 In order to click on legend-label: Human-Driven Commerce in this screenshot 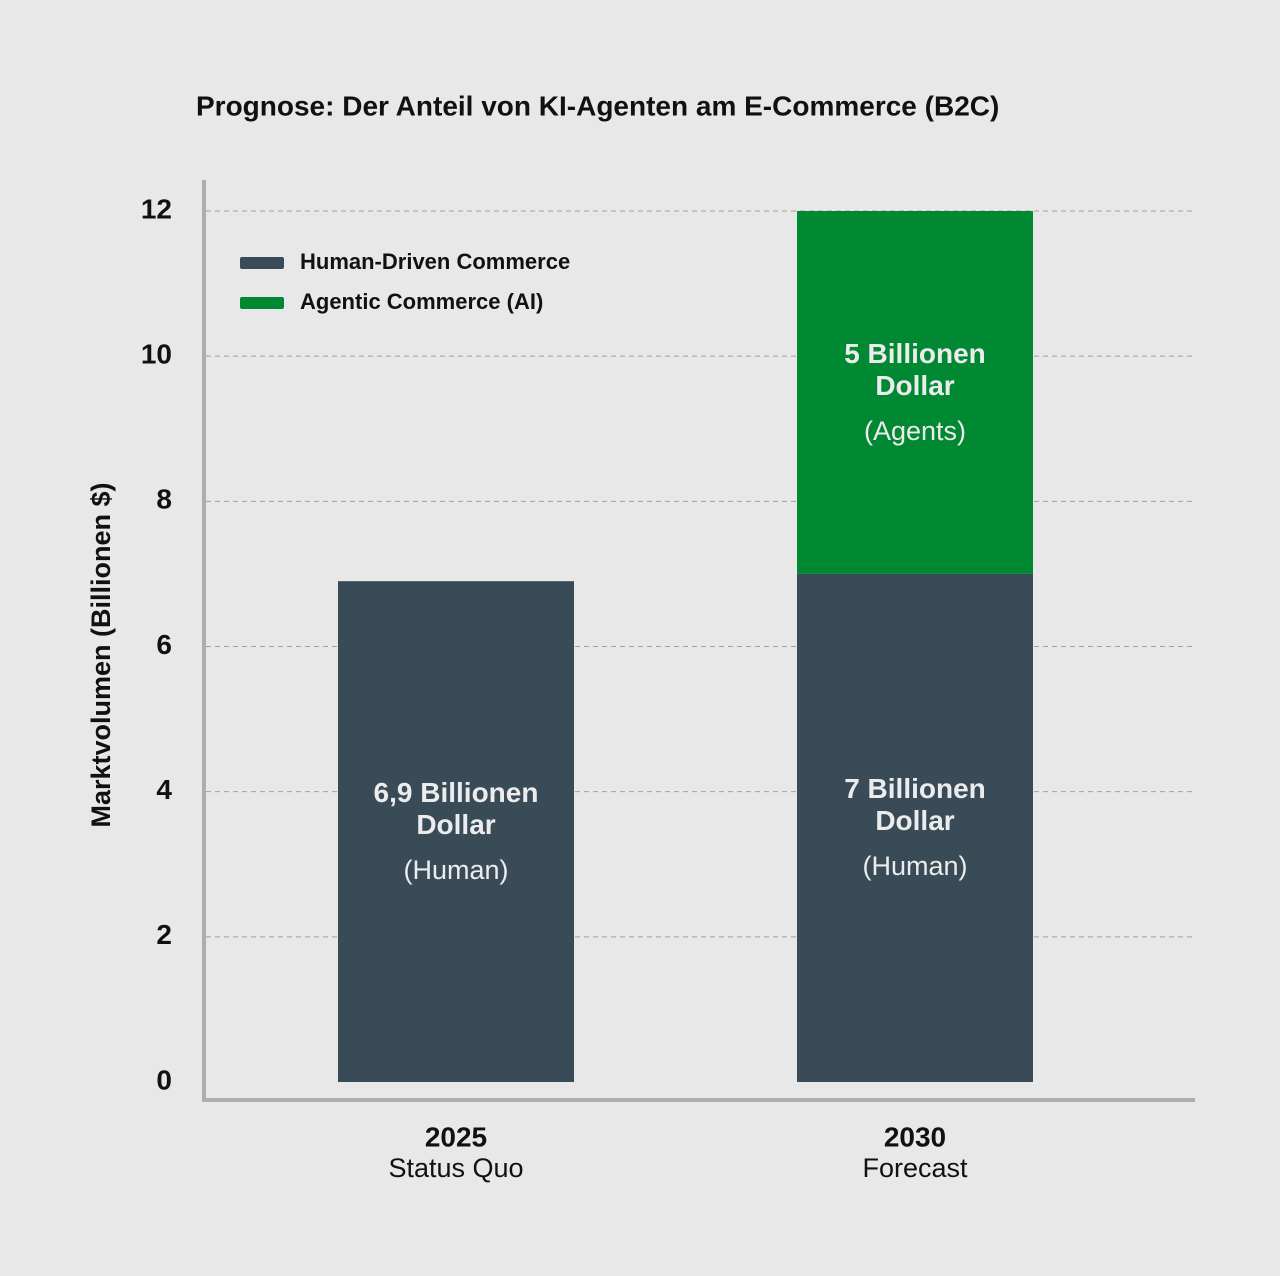, I will do `click(435, 261)`.